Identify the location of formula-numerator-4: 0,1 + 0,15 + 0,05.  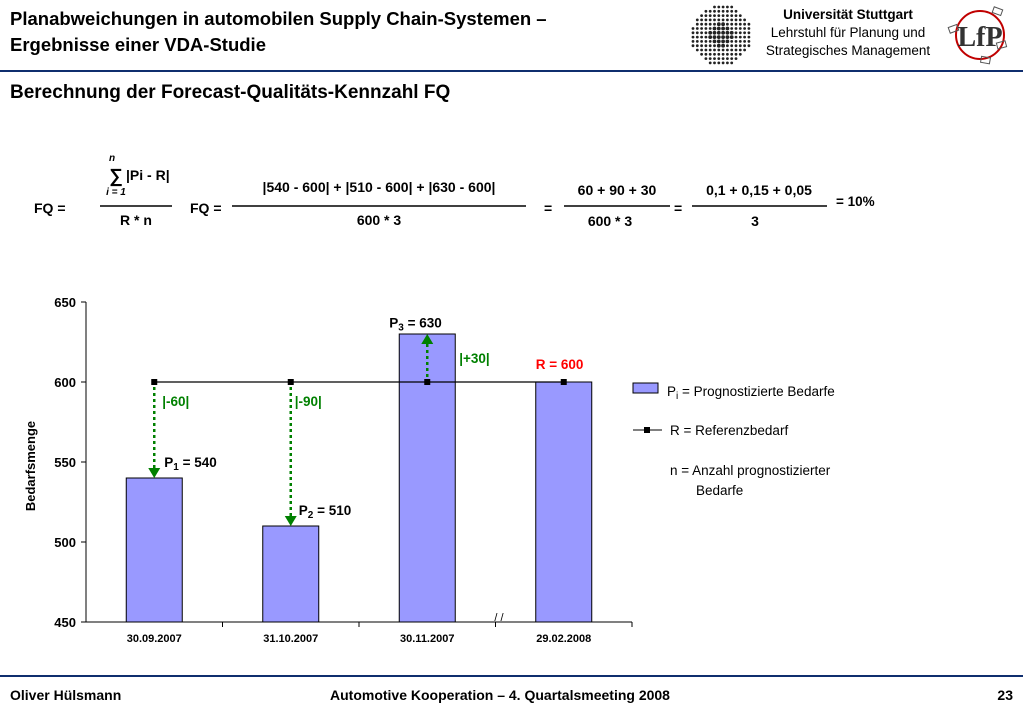
(759, 190).